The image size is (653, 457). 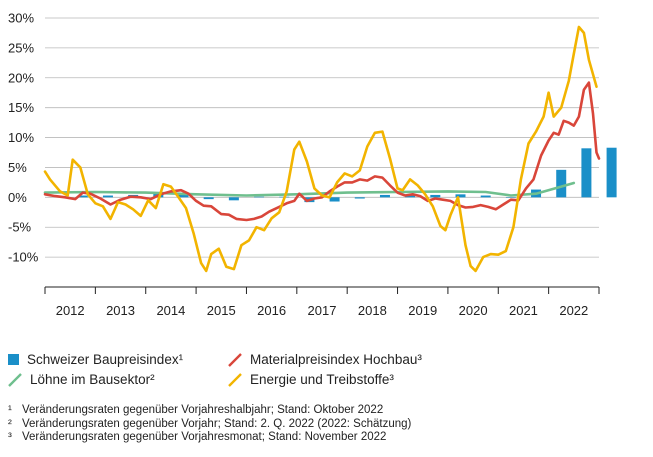 What do you see at coordinates (20, 227) in the screenshot?
I see `y-tick-label: -5%` at bounding box center [20, 227].